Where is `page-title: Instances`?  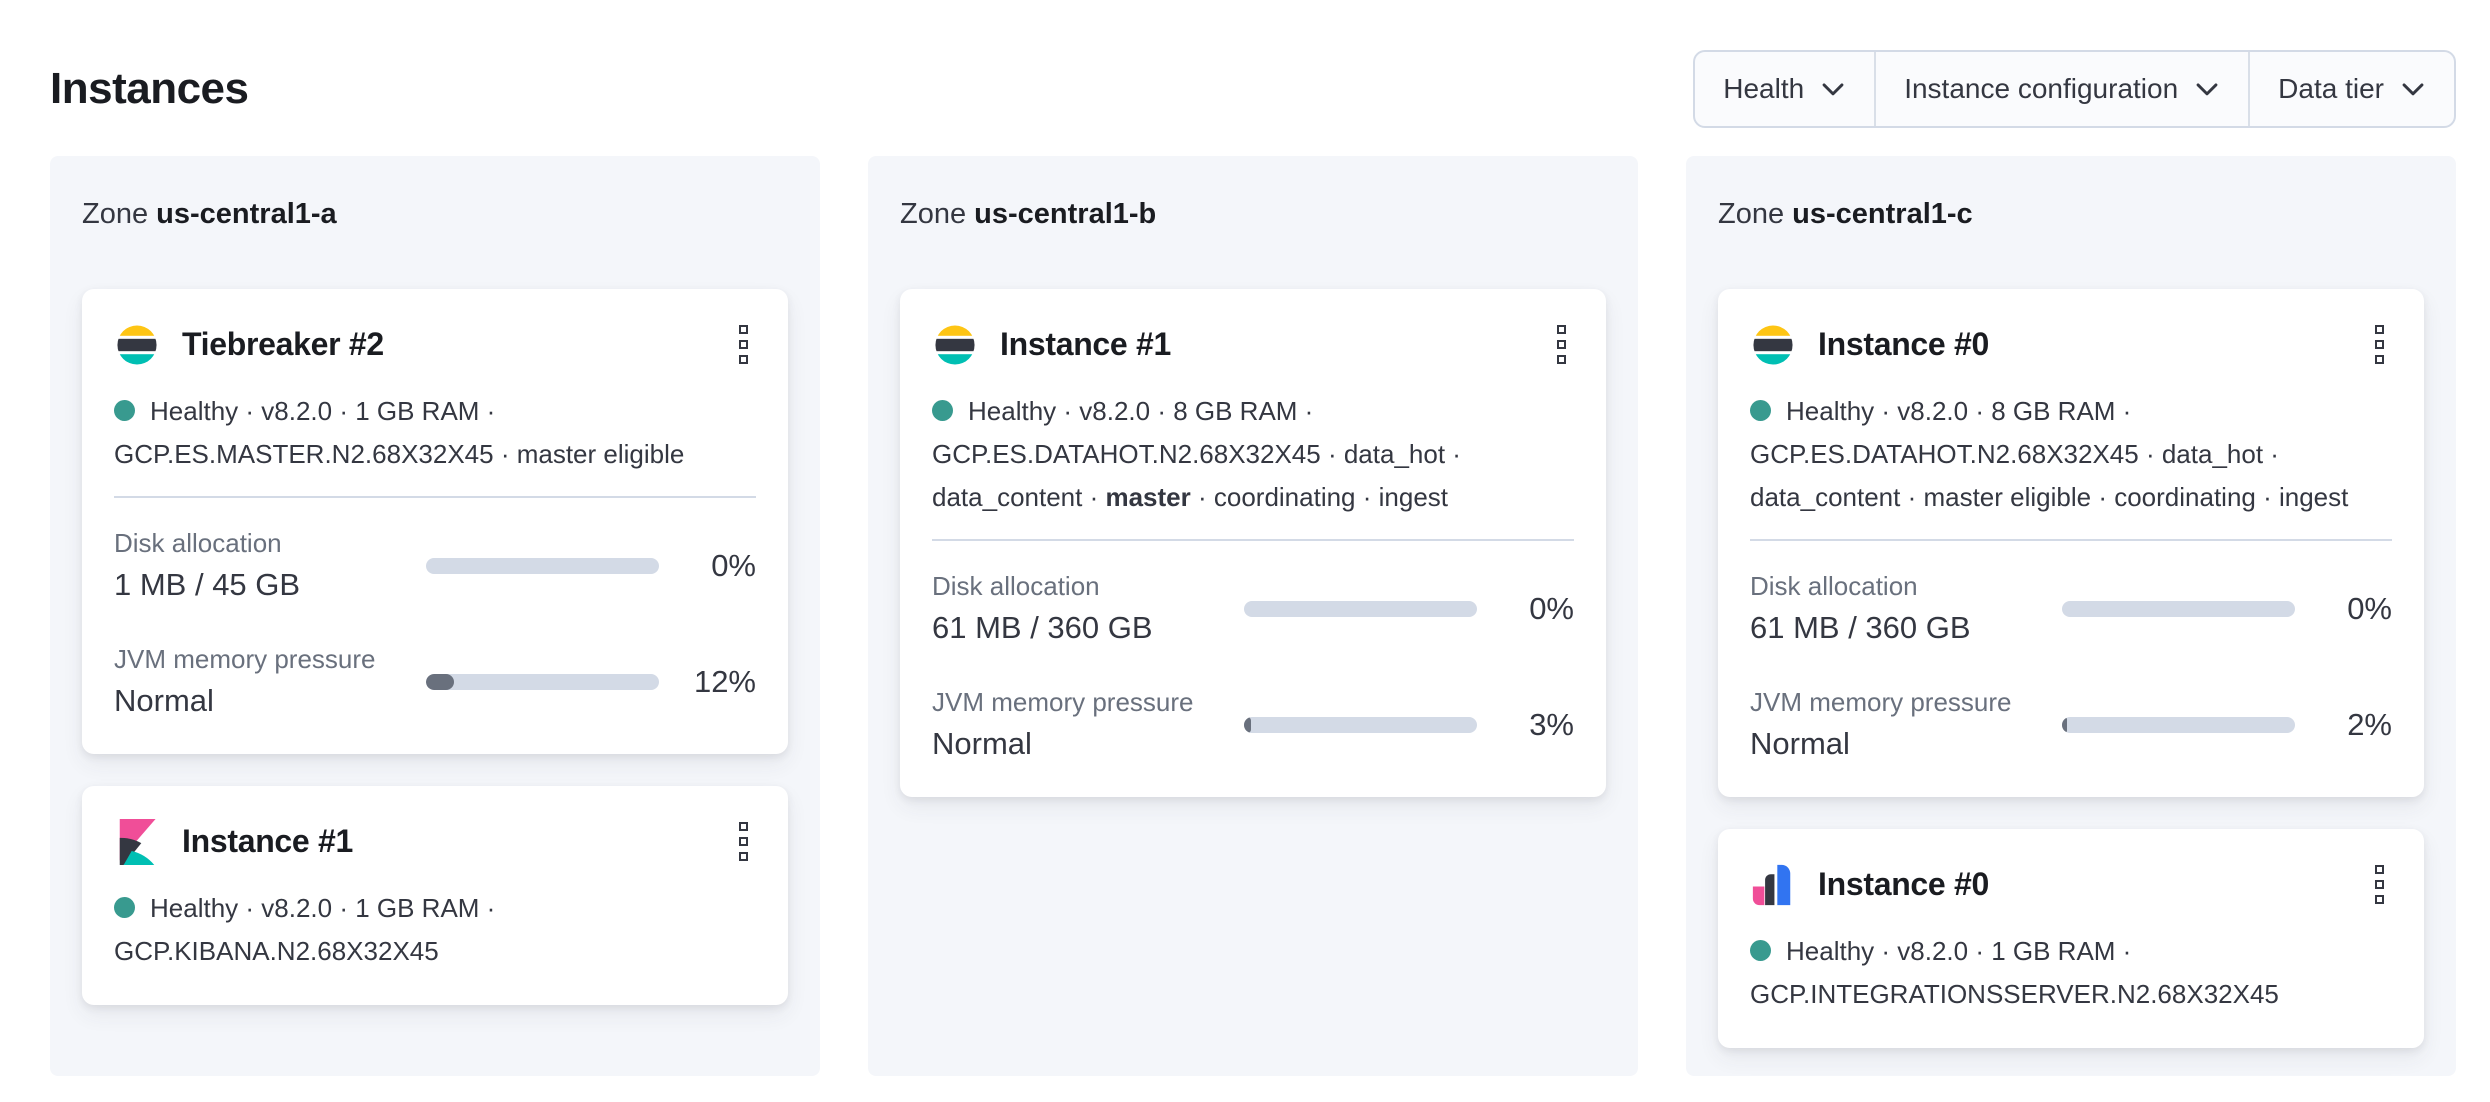
page-title: Instances is located at coordinates (149, 88).